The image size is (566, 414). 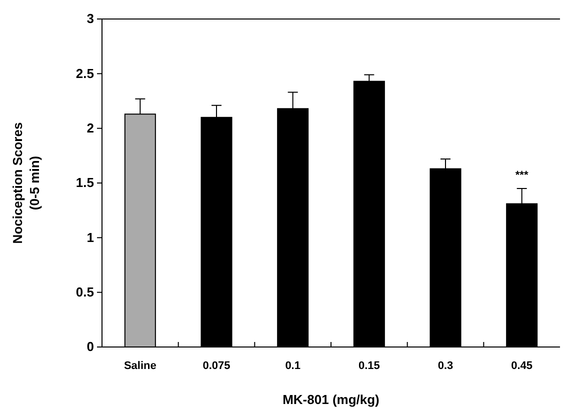 What do you see at coordinates (90, 18) in the screenshot?
I see `y-tick-label: 3` at bounding box center [90, 18].